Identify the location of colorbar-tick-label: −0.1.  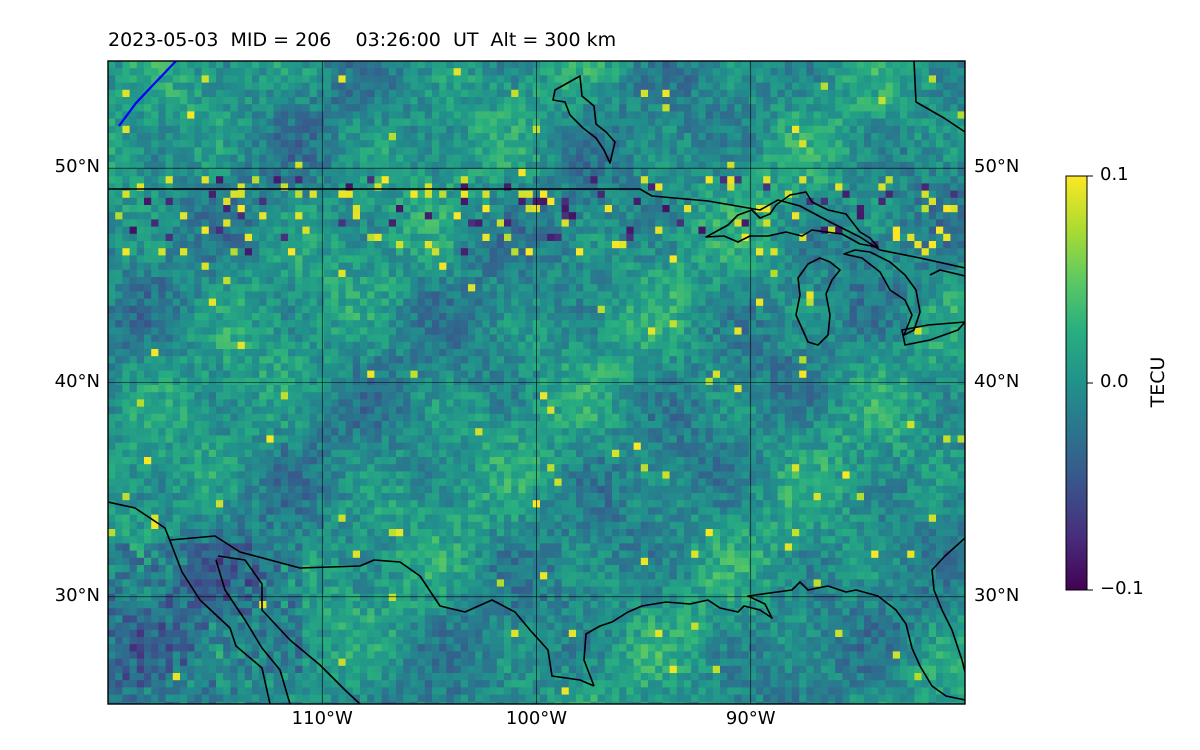
(1122, 588).